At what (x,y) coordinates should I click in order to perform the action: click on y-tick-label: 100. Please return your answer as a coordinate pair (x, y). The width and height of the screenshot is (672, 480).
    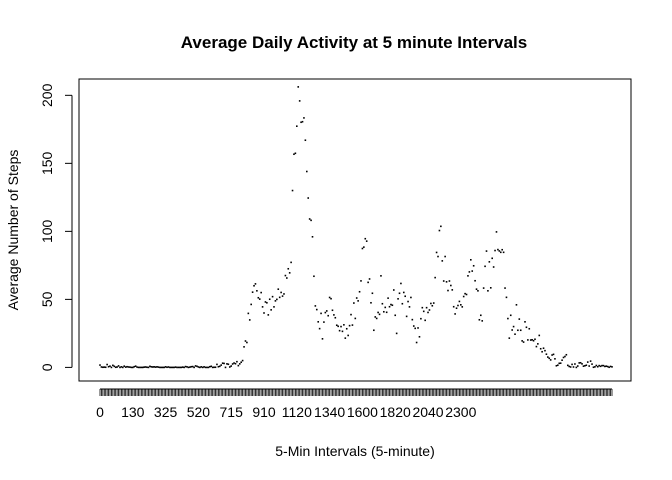
    Looking at the image, I should click on (47, 231).